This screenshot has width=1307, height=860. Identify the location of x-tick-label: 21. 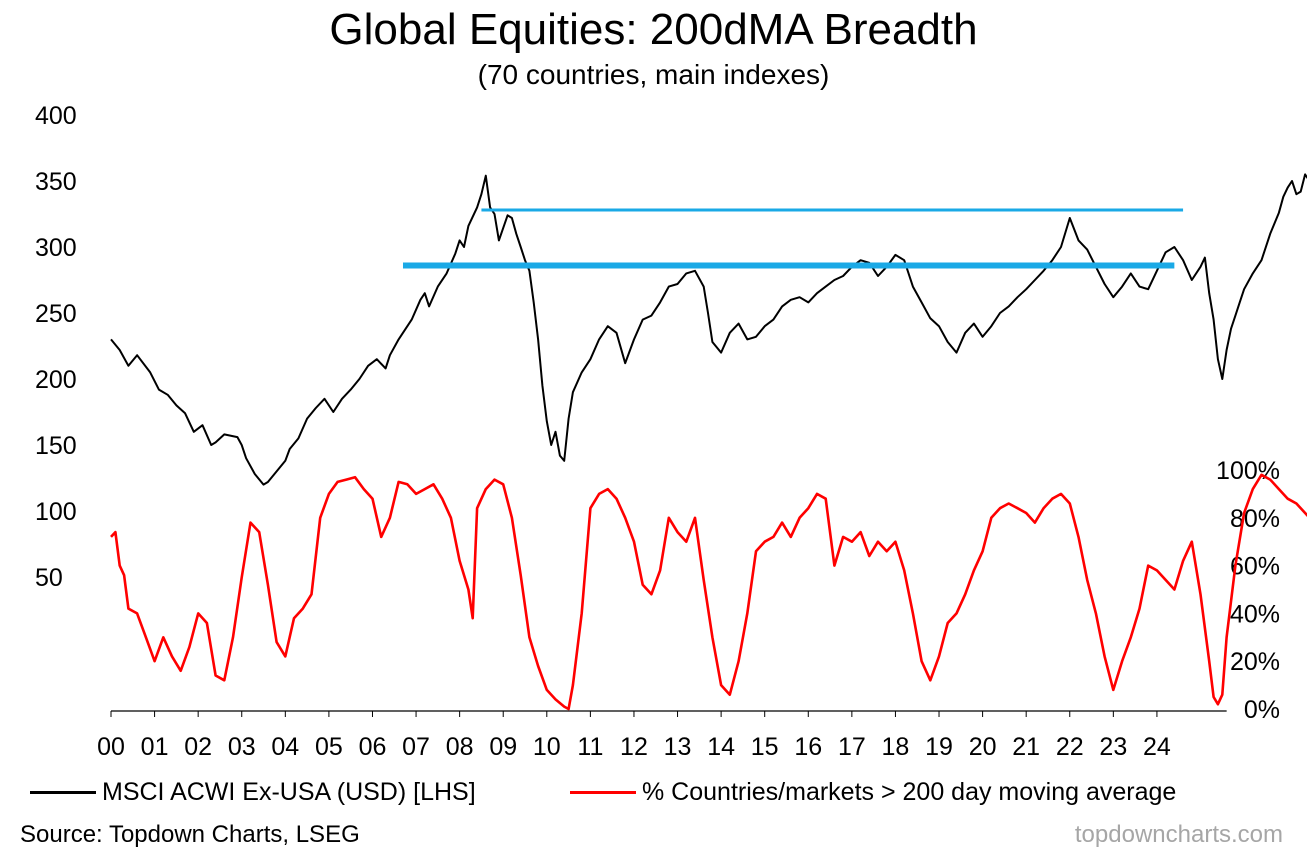
(1026, 747).